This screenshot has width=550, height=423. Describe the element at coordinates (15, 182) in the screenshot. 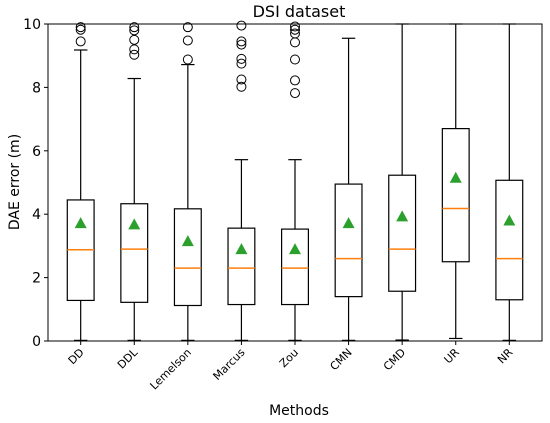

I see `y-axis-label: DAE error (m)` at that location.